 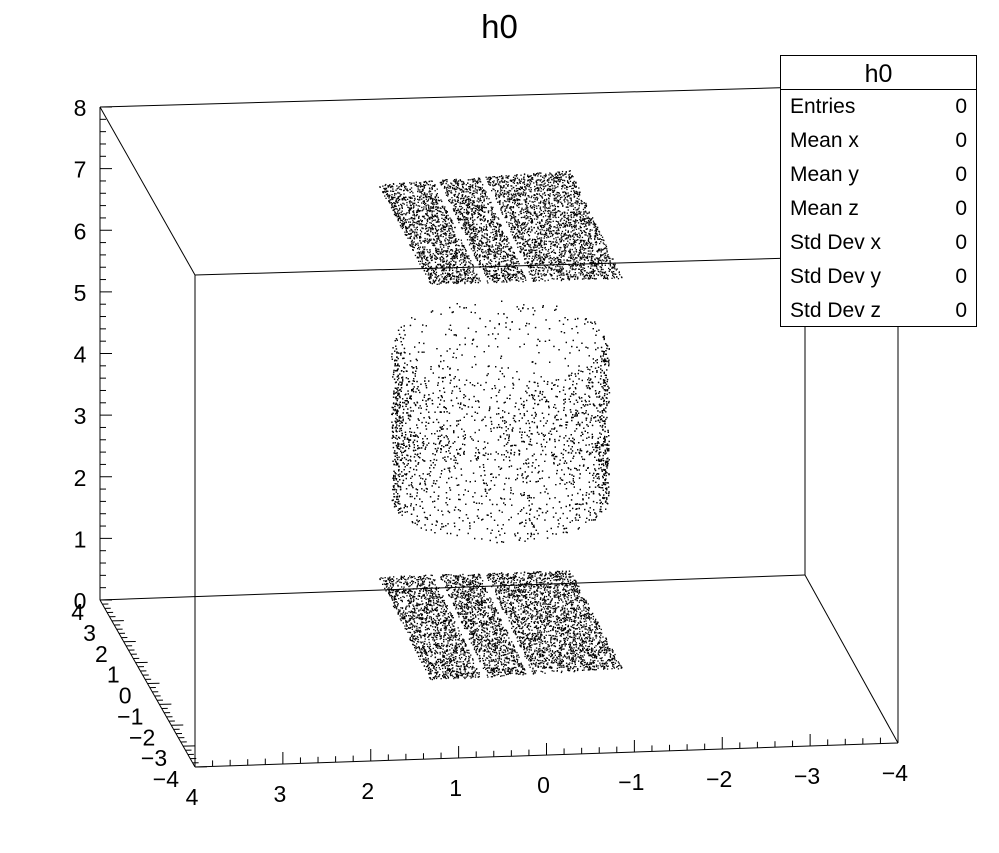 I want to click on right-bottom-edge, so click(x=851, y=659).